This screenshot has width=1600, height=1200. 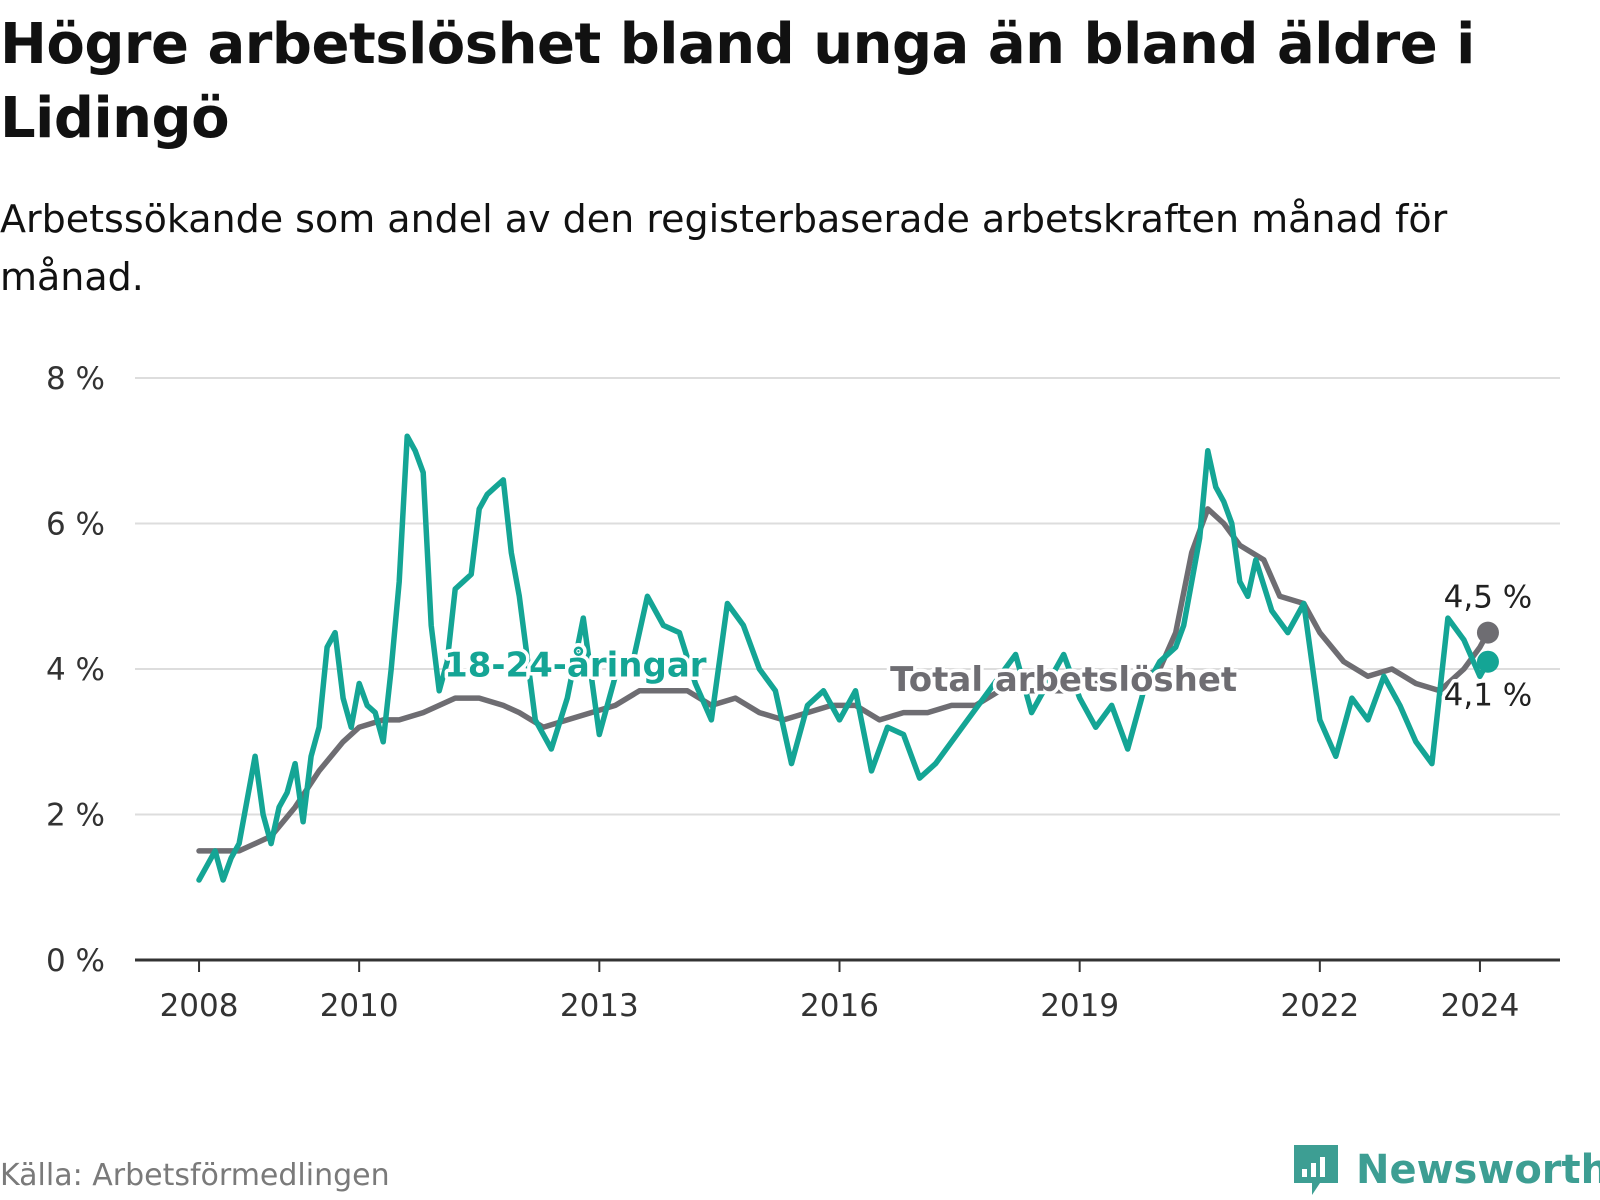 I want to click on end-label-total: 4,5 %, so click(x=1488, y=598).